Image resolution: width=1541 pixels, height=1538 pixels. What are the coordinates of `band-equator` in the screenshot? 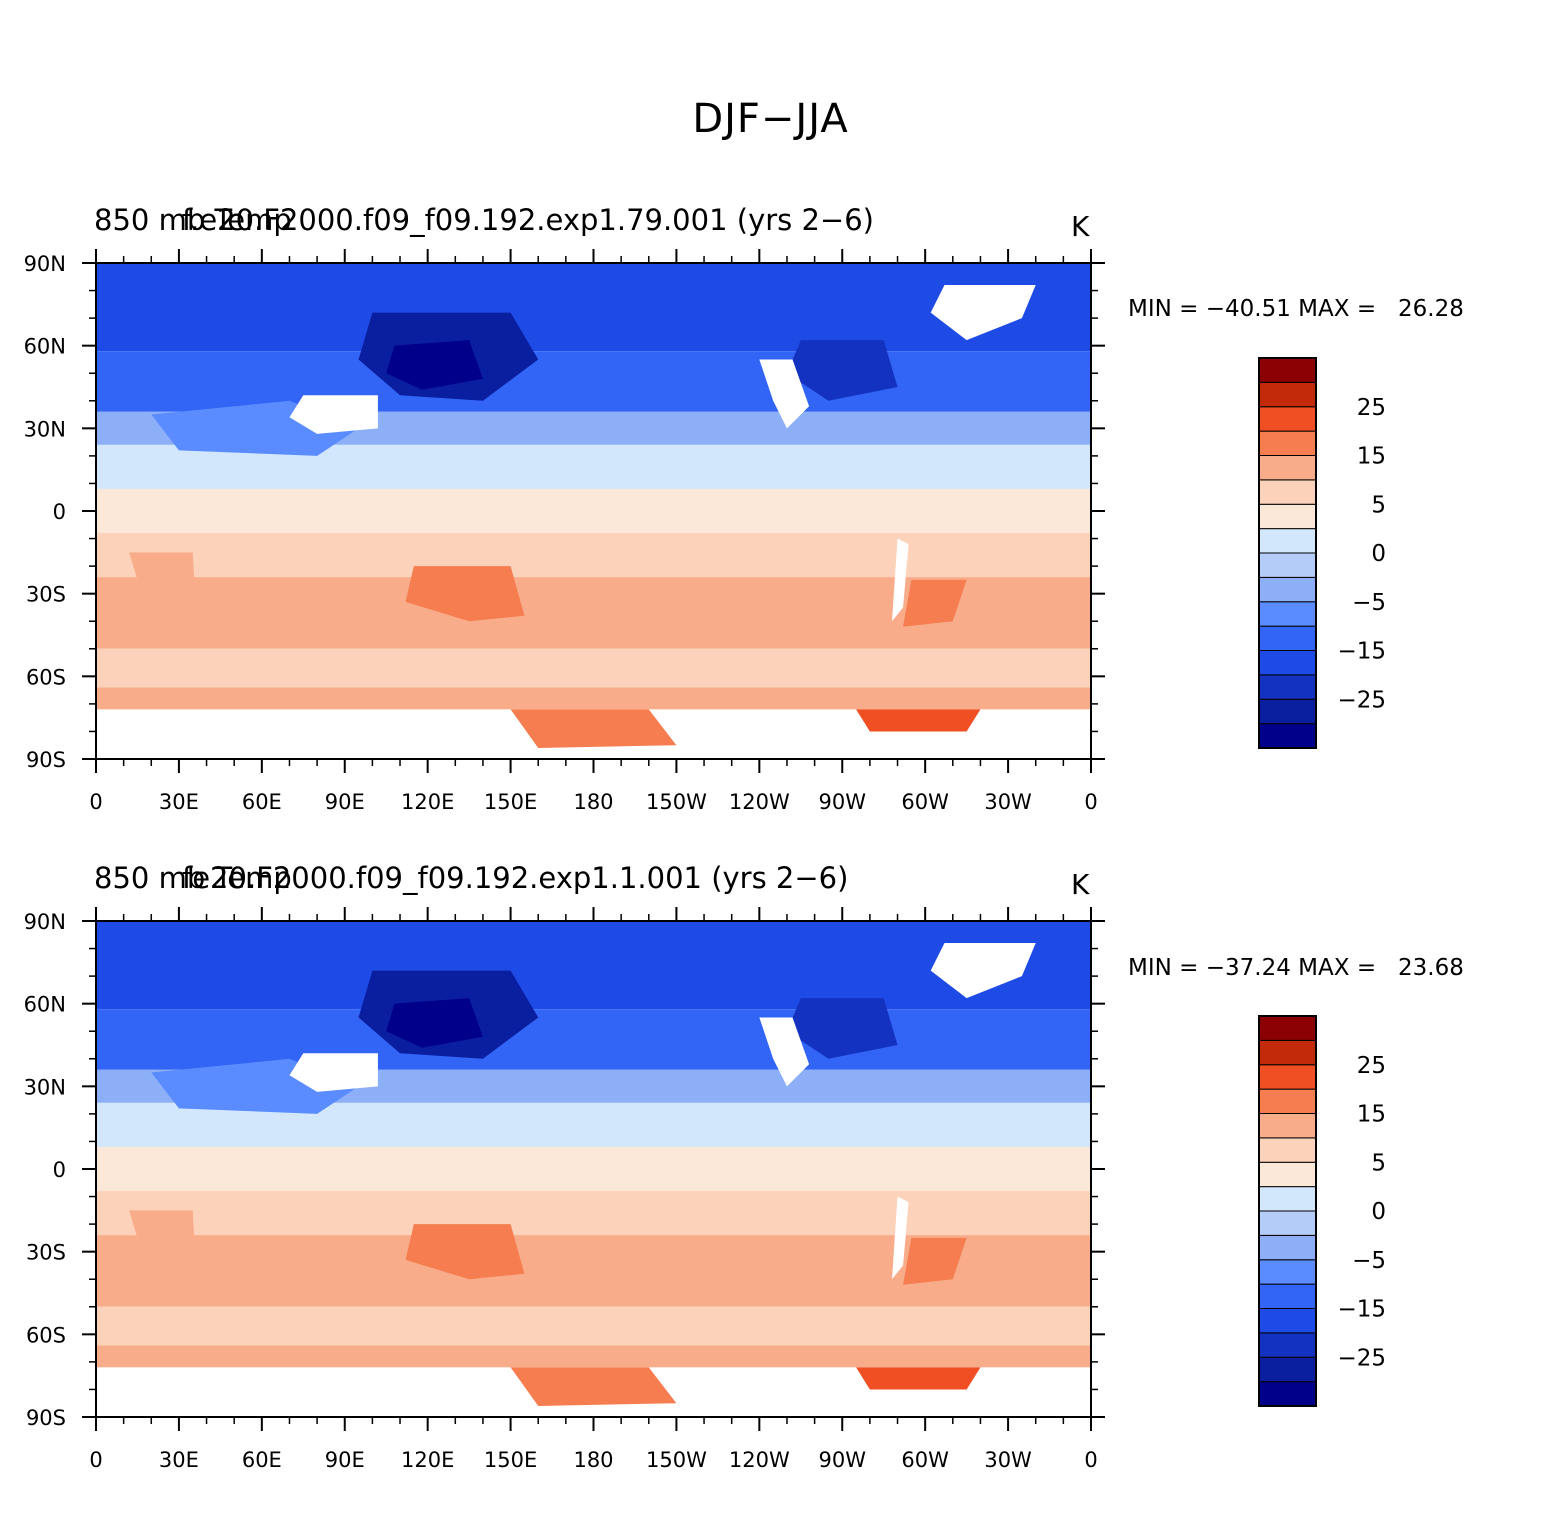 It's located at (593, 1169).